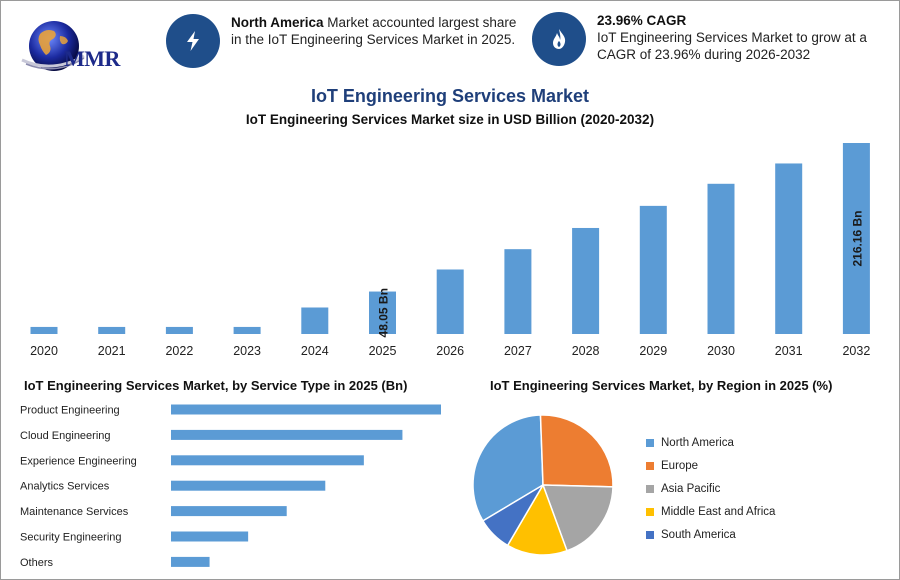 The image size is (900, 580). What do you see at coordinates (306, 409) in the screenshot?
I see `hbar-product-engineering` at bounding box center [306, 409].